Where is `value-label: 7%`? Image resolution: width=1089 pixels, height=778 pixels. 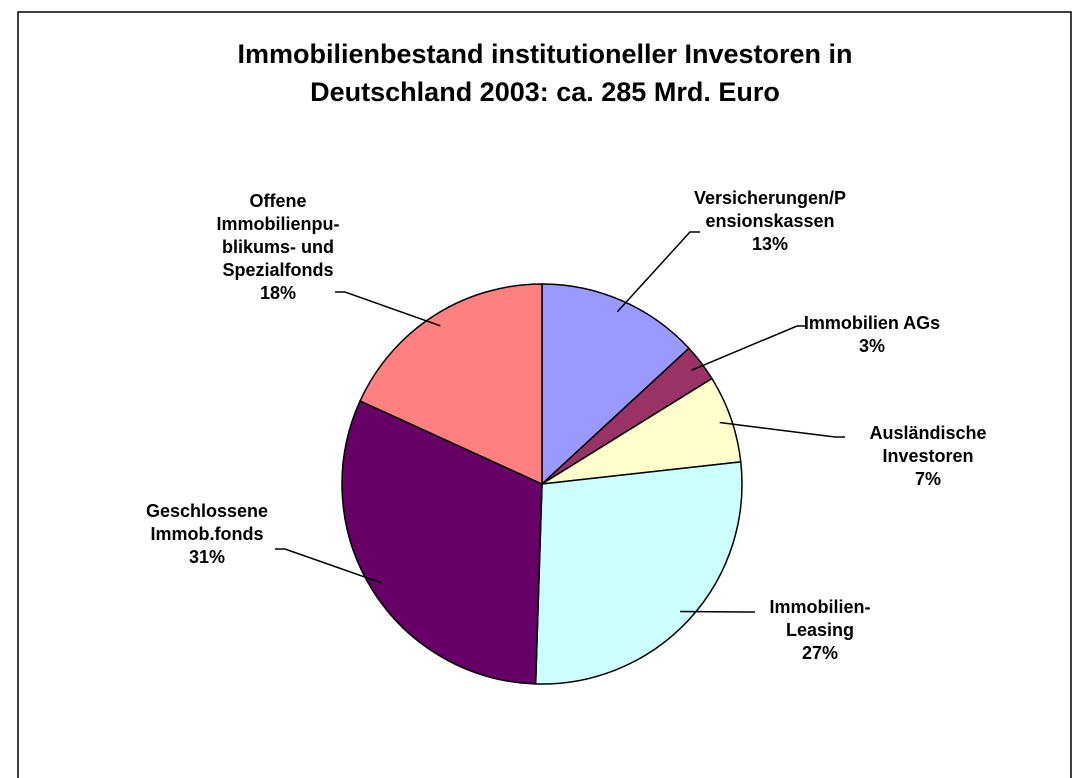 value-label: 7% is located at coordinates (928, 479).